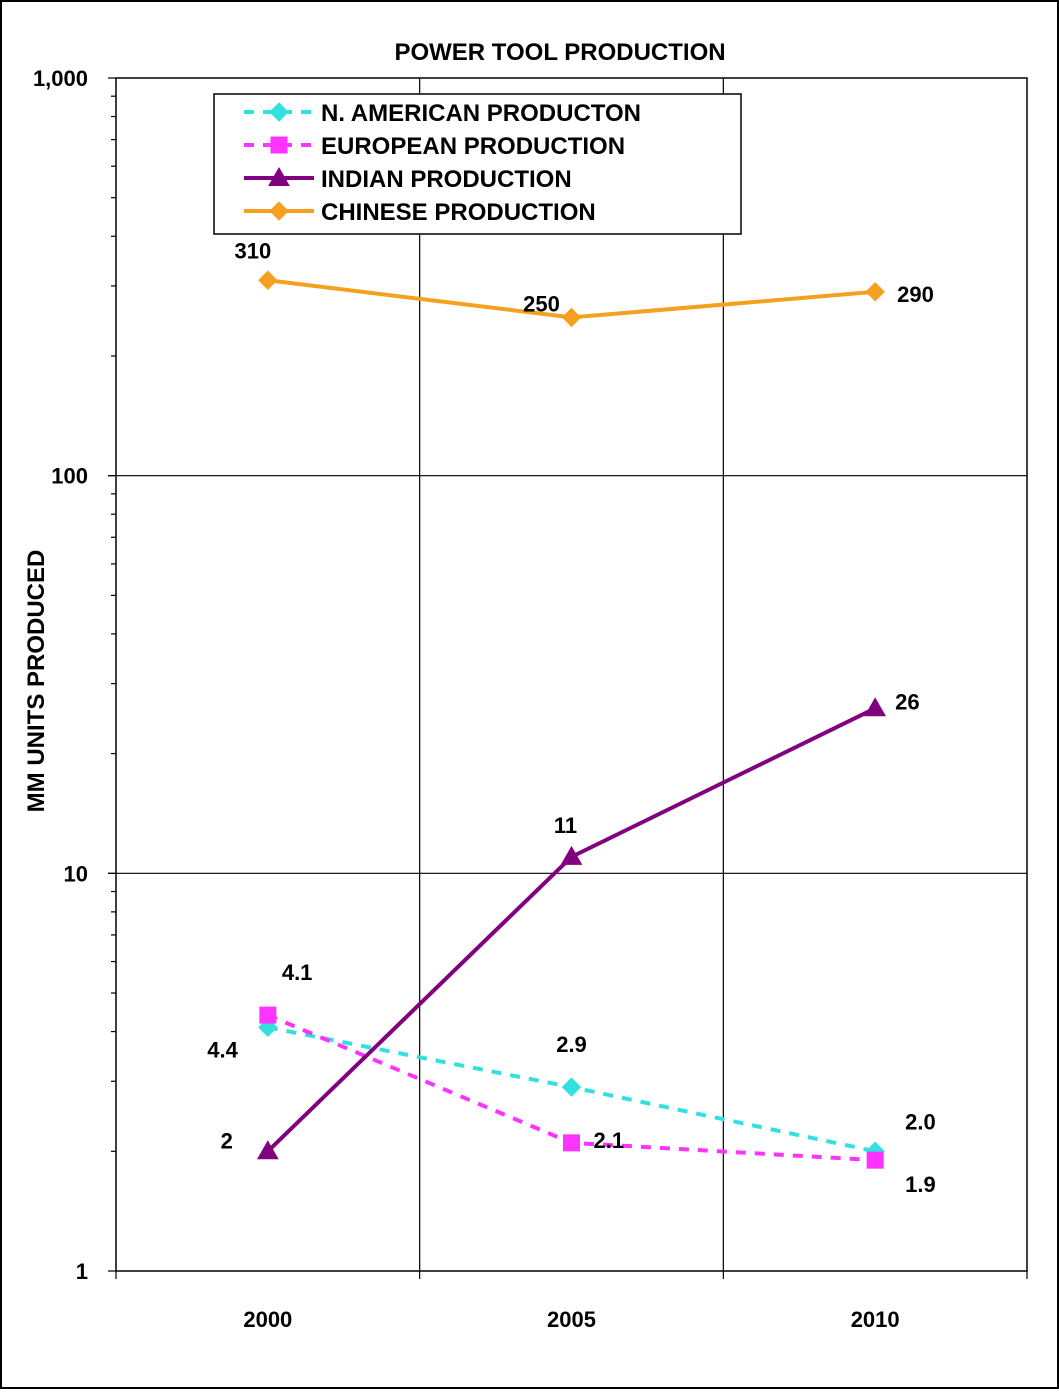 The image size is (1059, 1394). I want to click on indian-production-data-label: 26, so click(907, 701).